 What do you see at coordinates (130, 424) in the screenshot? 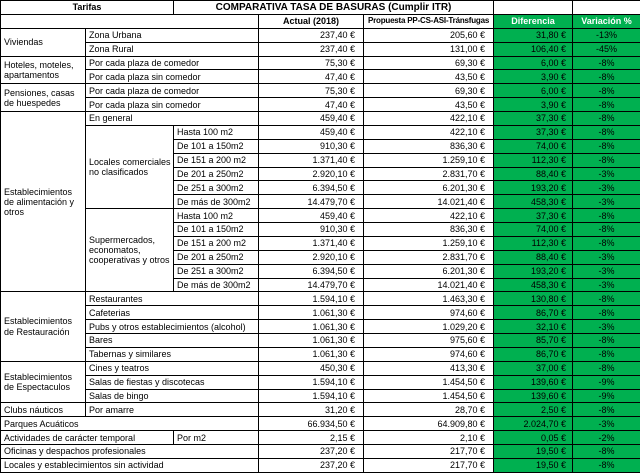
I see `category-cell: Parques Acuáticos` at bounding box center [130, 424].